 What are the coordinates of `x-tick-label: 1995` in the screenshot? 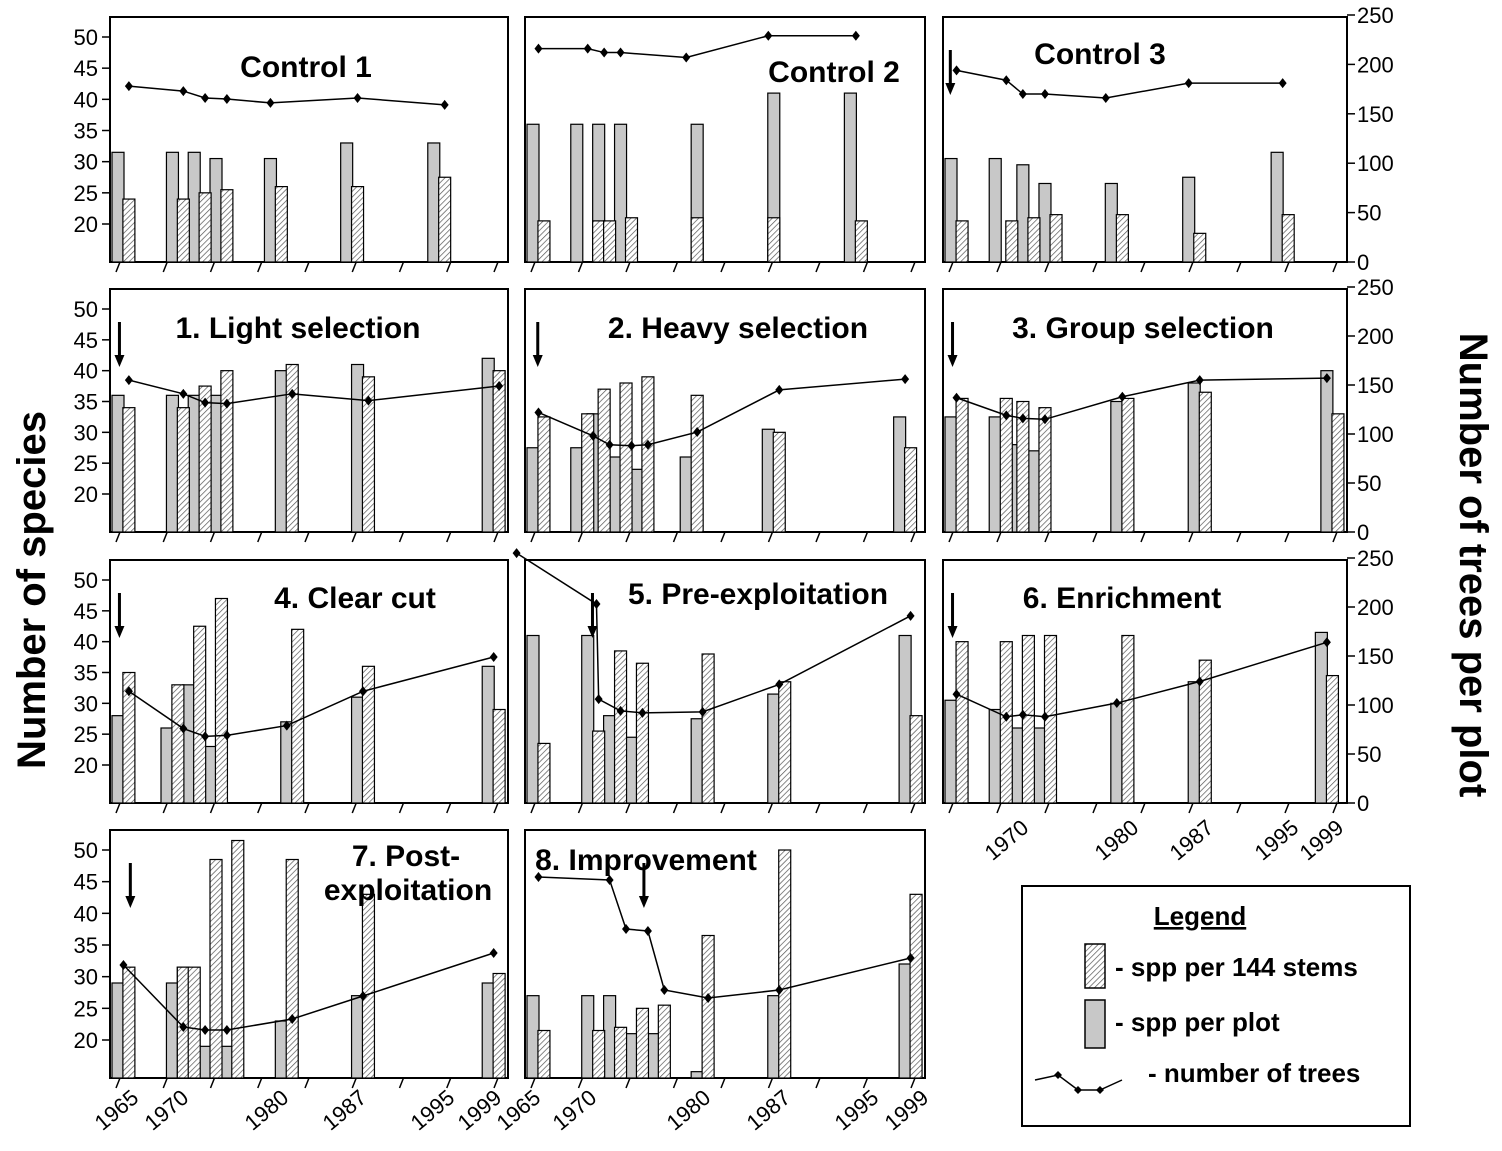 It's located at (1277, 840).